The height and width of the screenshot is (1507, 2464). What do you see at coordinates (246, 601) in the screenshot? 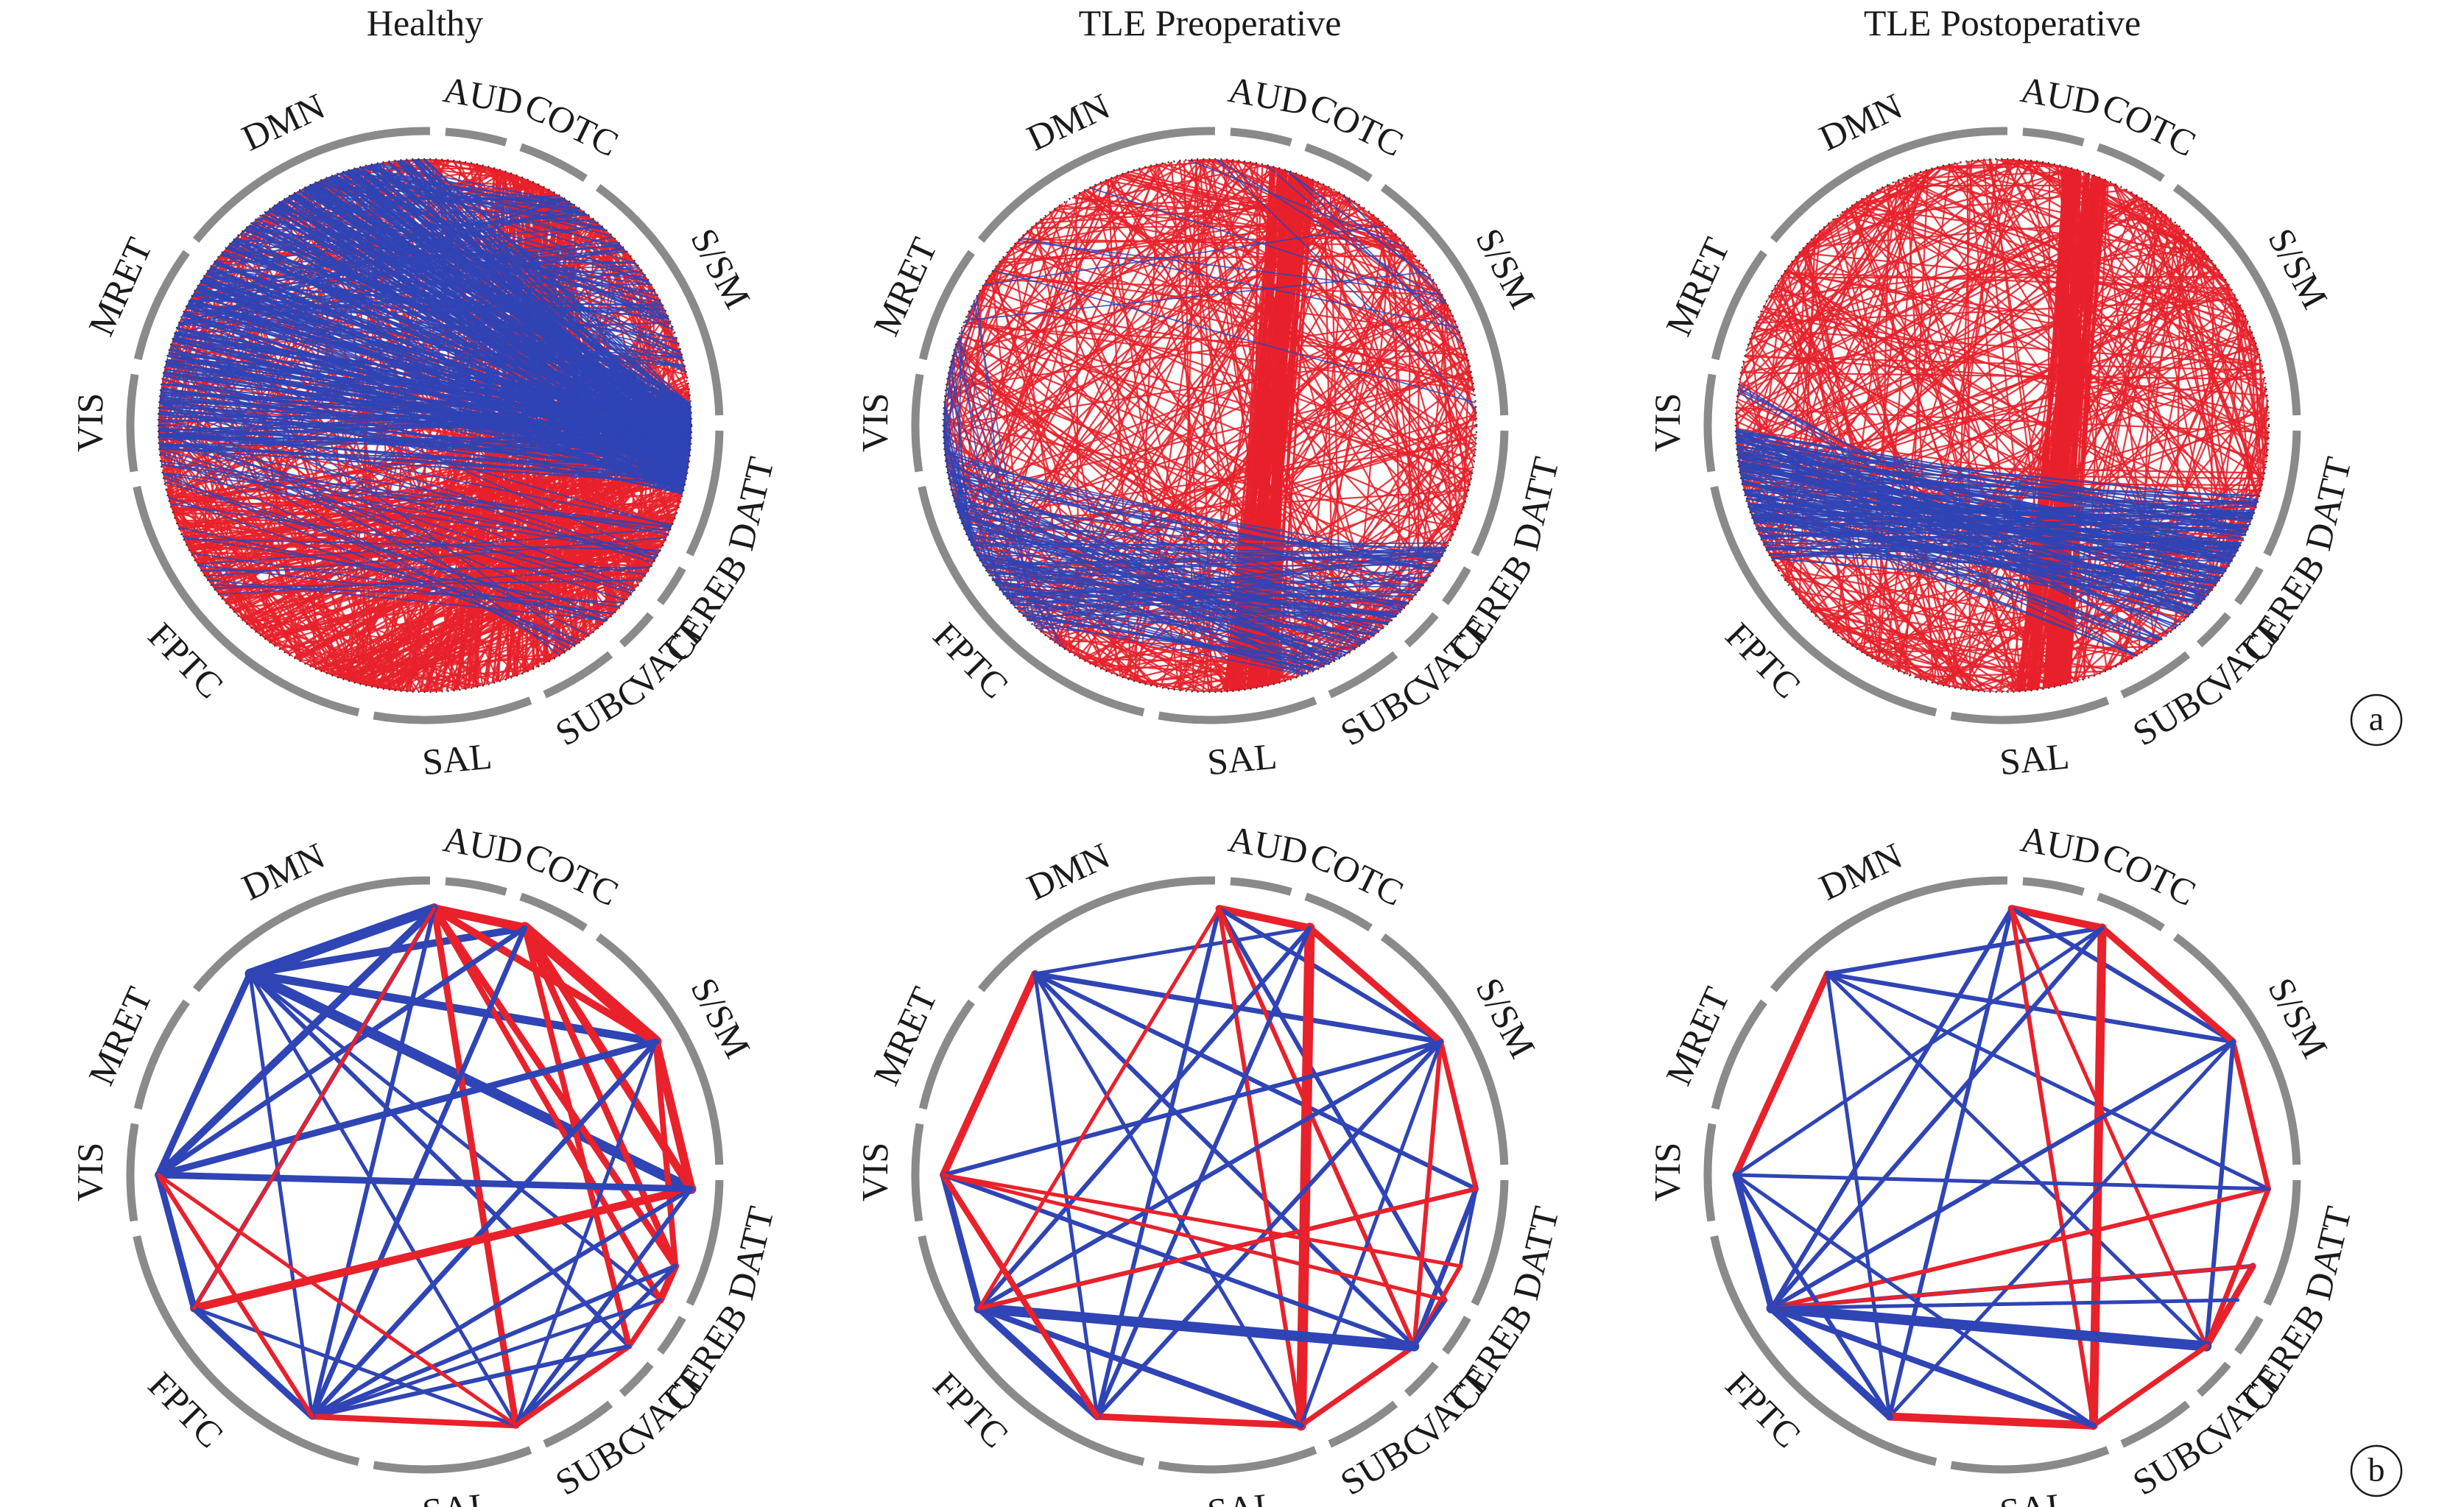
I see `panel-a-healthy-ring-arc-fptc` at bounding box center [246, 601].